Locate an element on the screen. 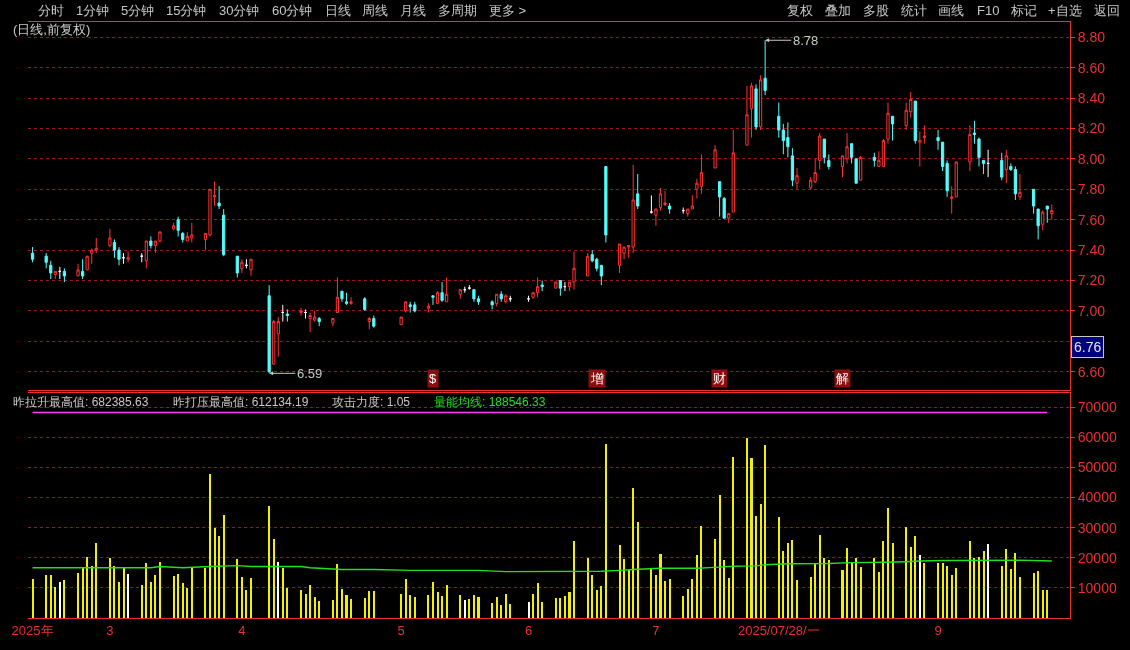 The image size is (1130, 650). text: 量能均线: 188546.33 is located at coordinates (490, 402).